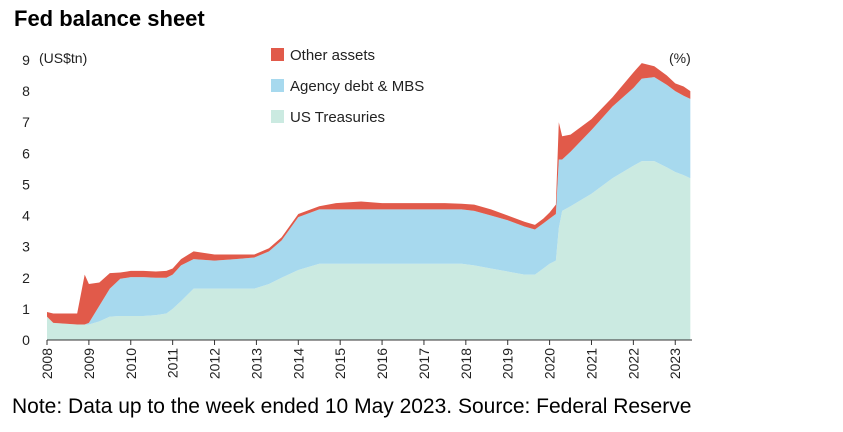 This screenshot has width=843, height=432. I want to click on x-tick-label: 2017, so click(424, 363).